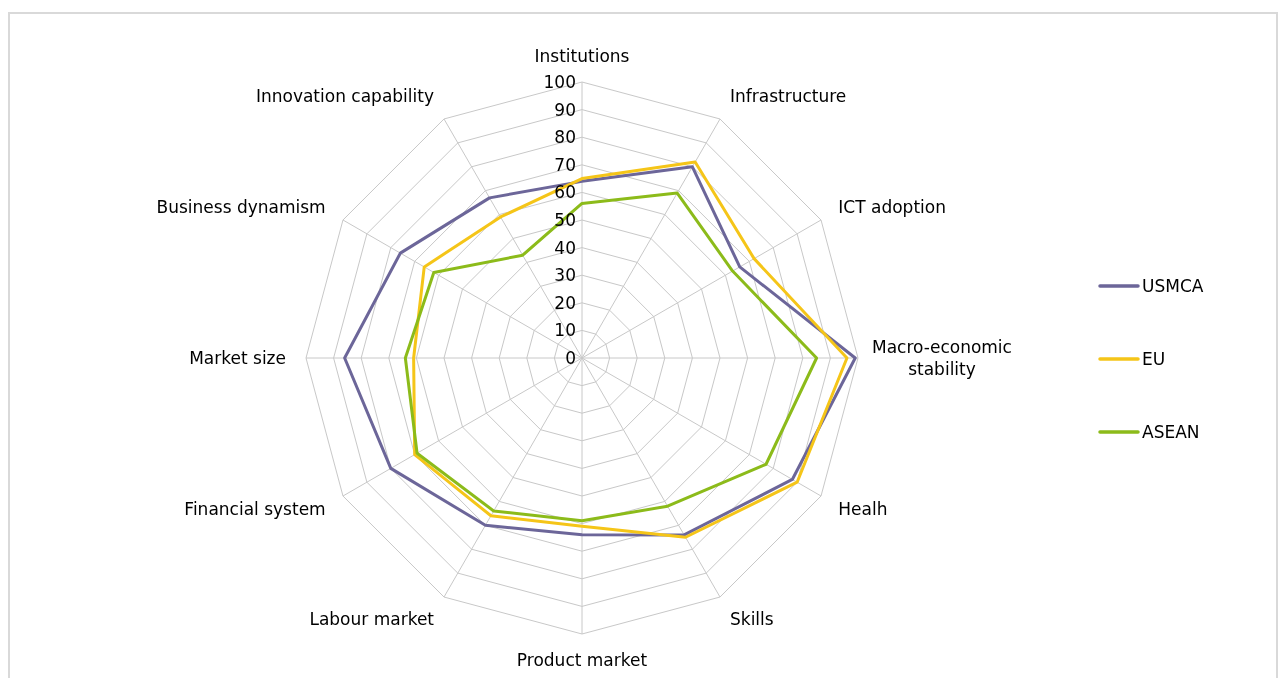  Describe the element at coordinates (372, 619) in the screenshot. I see `spoke-label: Labour market` at that location.